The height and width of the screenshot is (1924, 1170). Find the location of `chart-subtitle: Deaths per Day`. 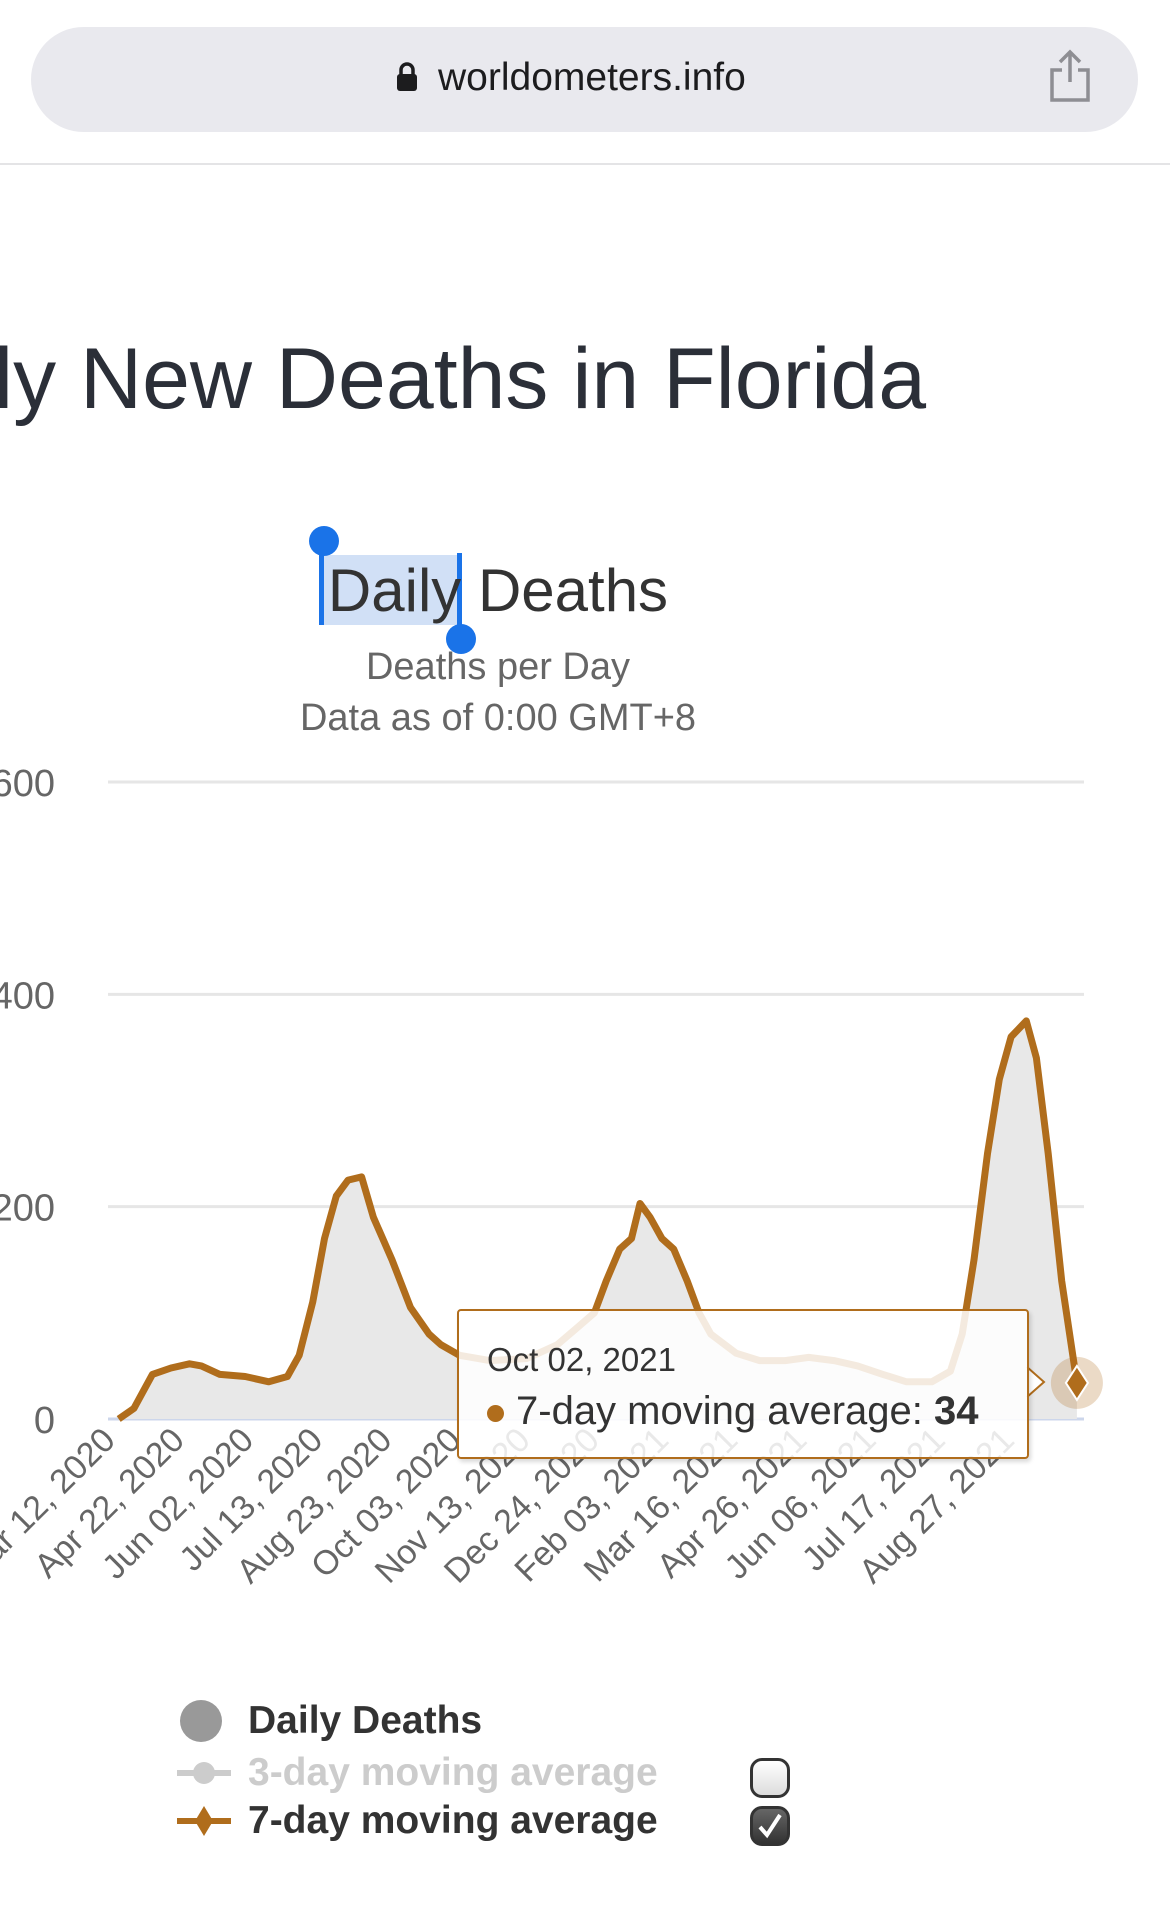

chart-subtitle: Deaths per Day is located at coordinates (497, 667).